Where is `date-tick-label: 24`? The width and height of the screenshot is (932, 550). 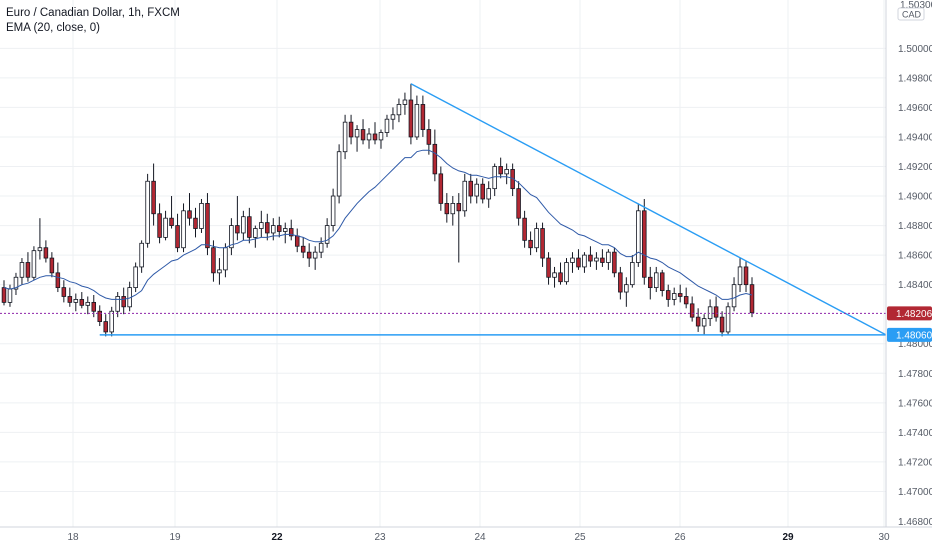
date-tick-label: 24 is located at coordinates (480, 537).